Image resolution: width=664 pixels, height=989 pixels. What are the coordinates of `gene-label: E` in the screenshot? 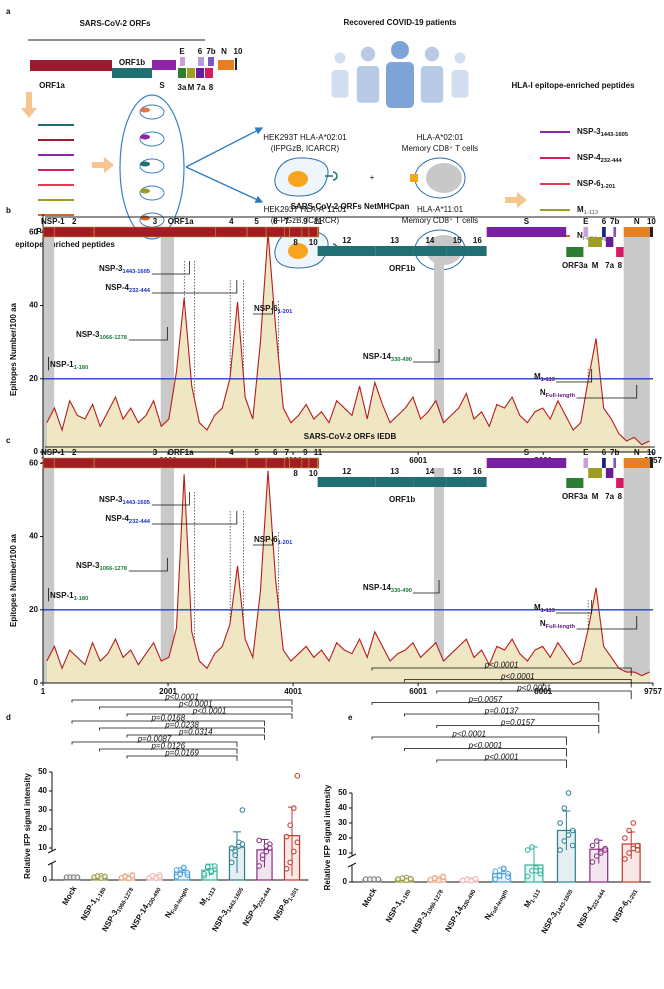 It's located at (586, 221).